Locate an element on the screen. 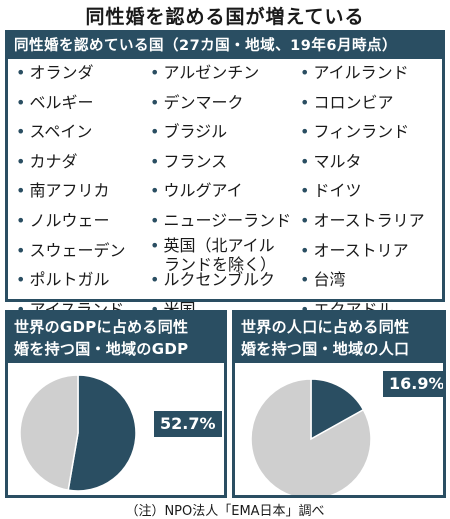 The height and width of the screenshot is (519, 450). country-item: • ブラジル is located at coordinates (188, 132).